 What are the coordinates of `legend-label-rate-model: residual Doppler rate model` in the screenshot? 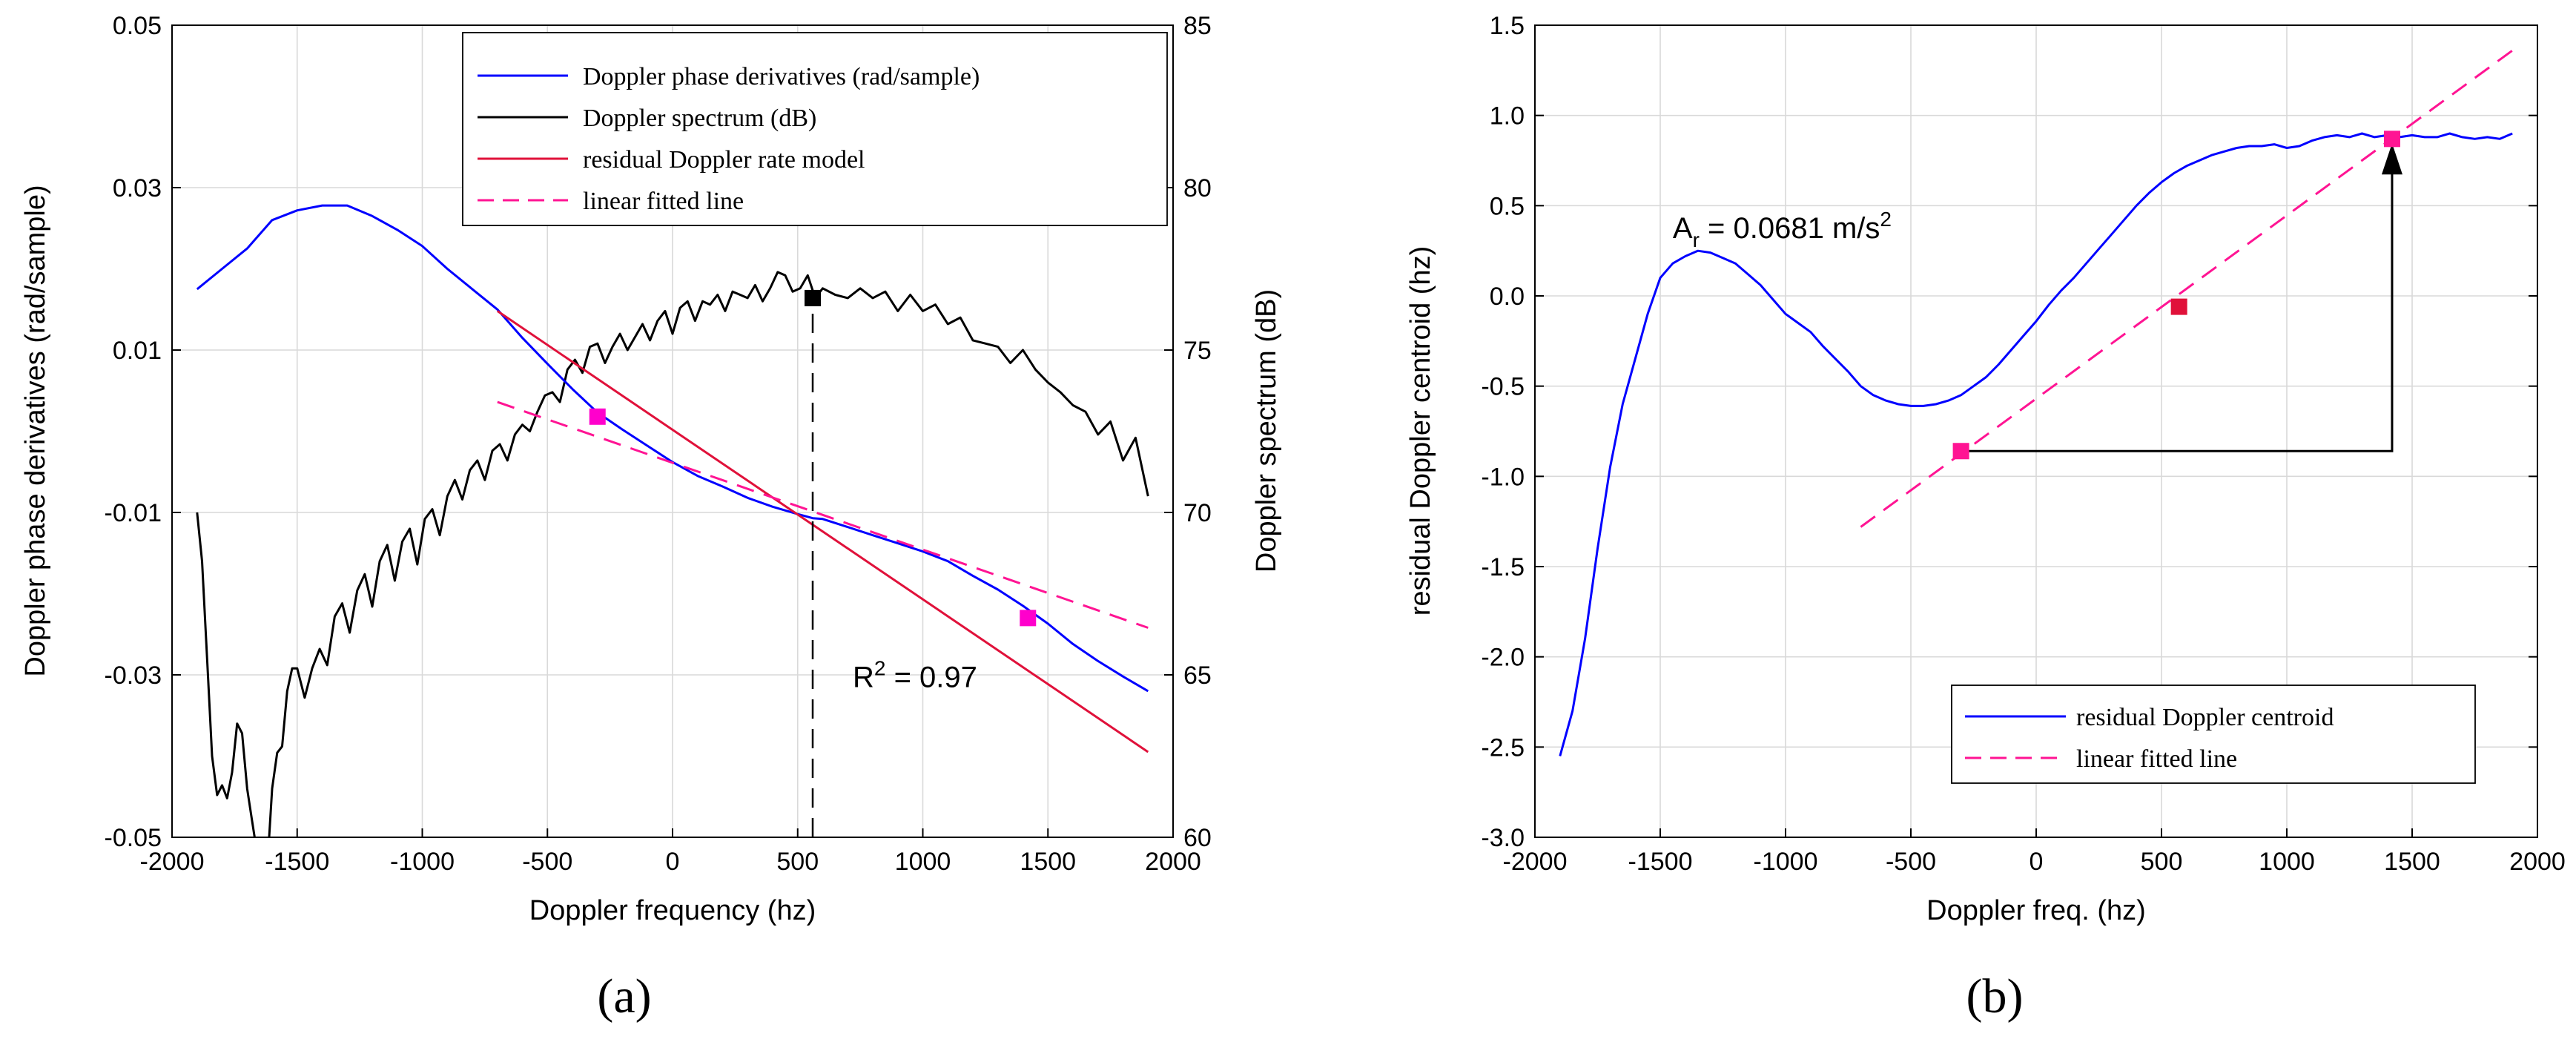 It's located at (724, 160).